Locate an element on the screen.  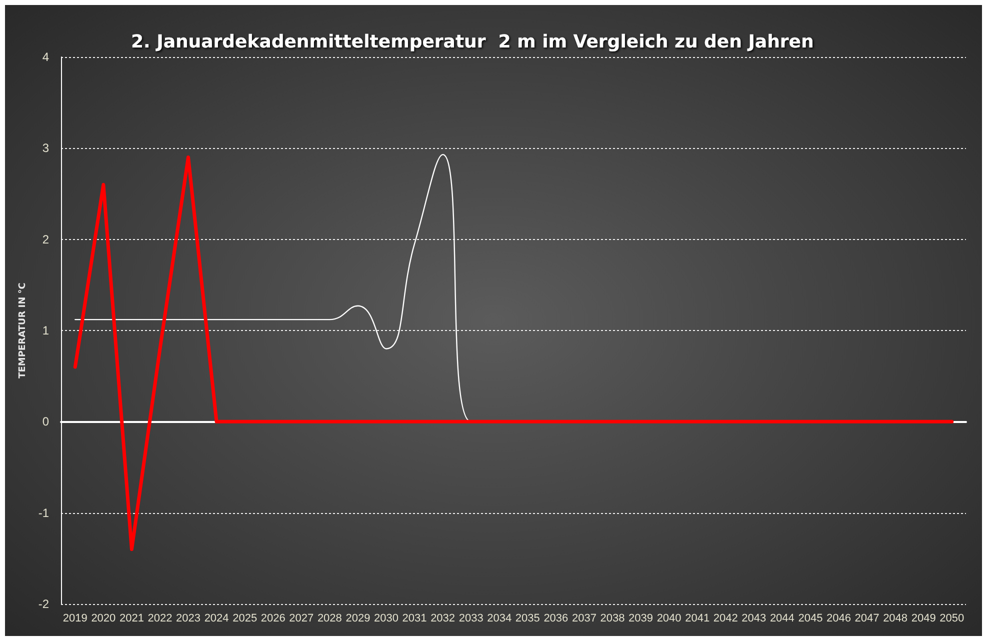
x-tick-label: 2020 is located at coordinates (103, 618).